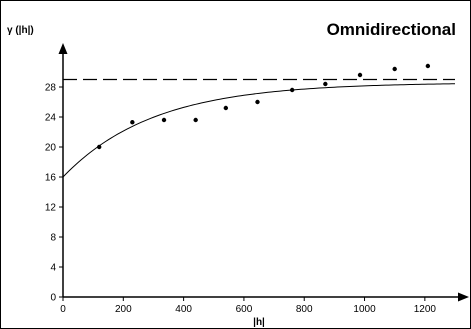 The image size is (471, 329). I want to click on x-tick-label: 200, so click(123, 309).